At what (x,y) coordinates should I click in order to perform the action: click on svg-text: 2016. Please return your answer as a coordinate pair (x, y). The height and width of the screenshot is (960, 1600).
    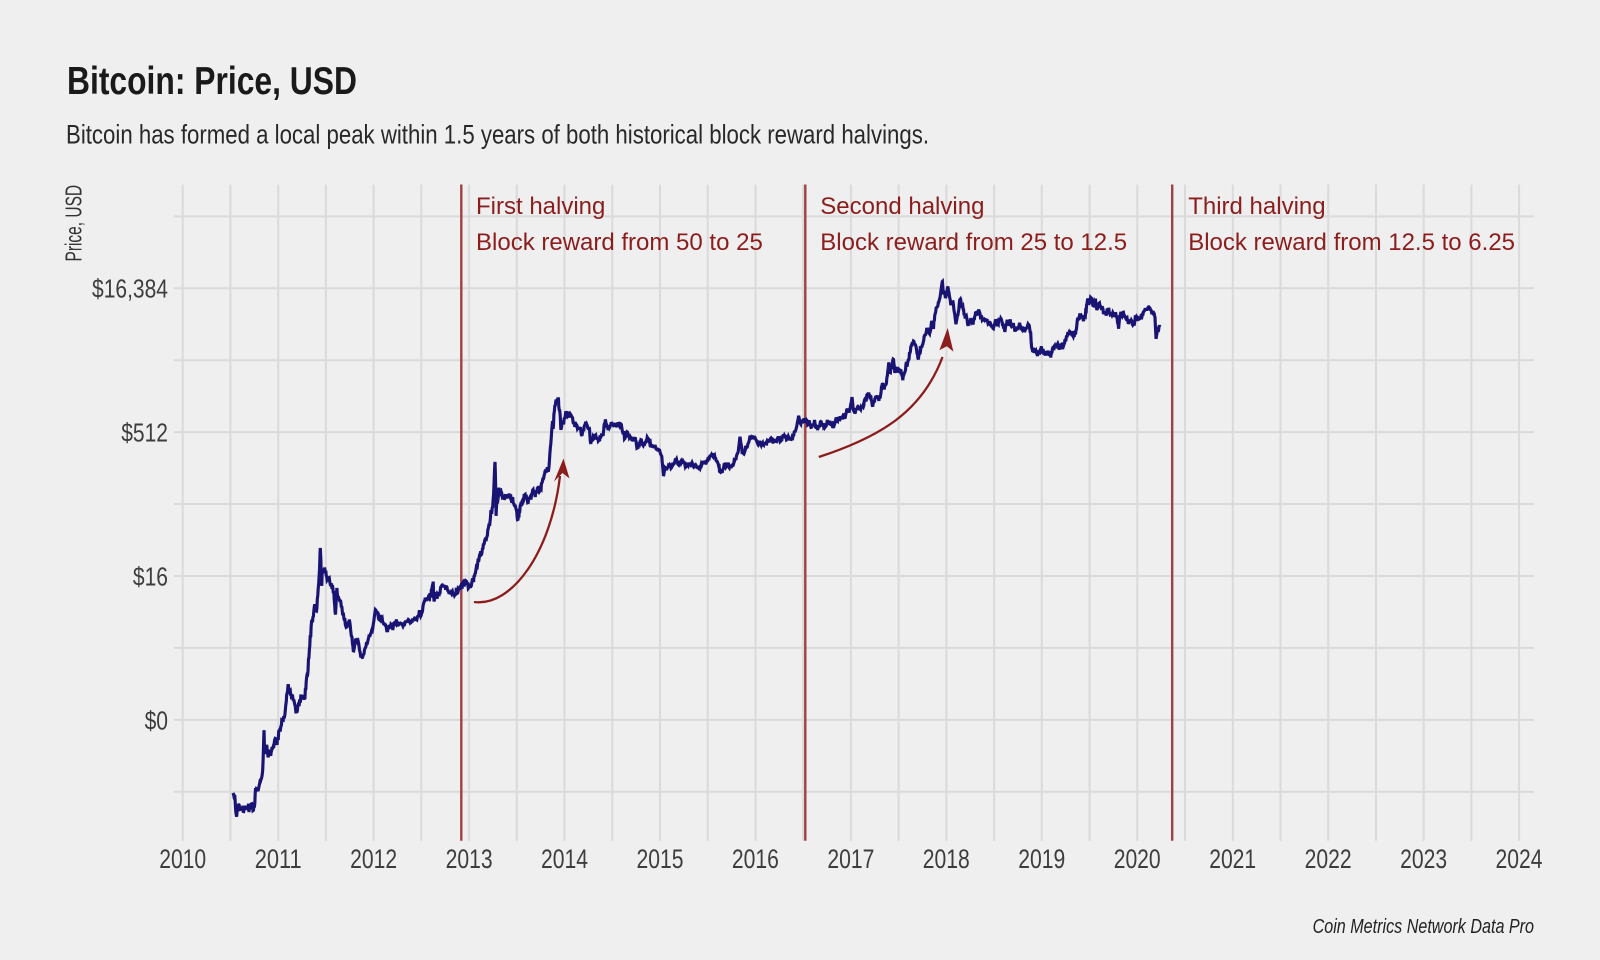
    Looking at the image, I should click on (755, 859).